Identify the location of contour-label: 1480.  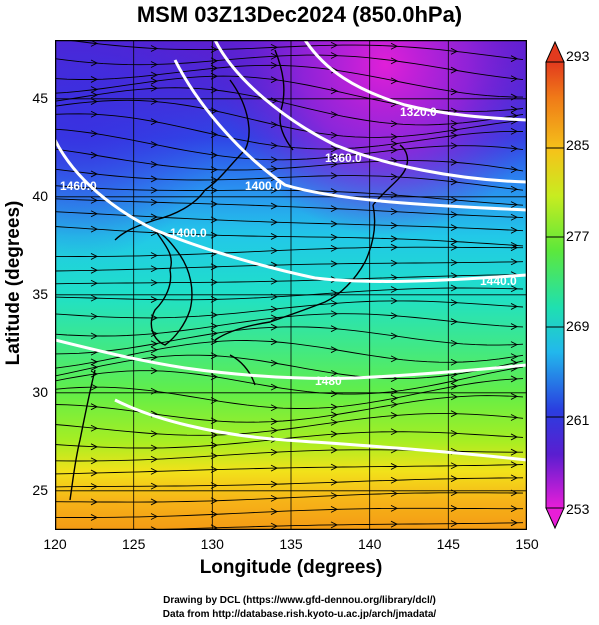
(328, 381).